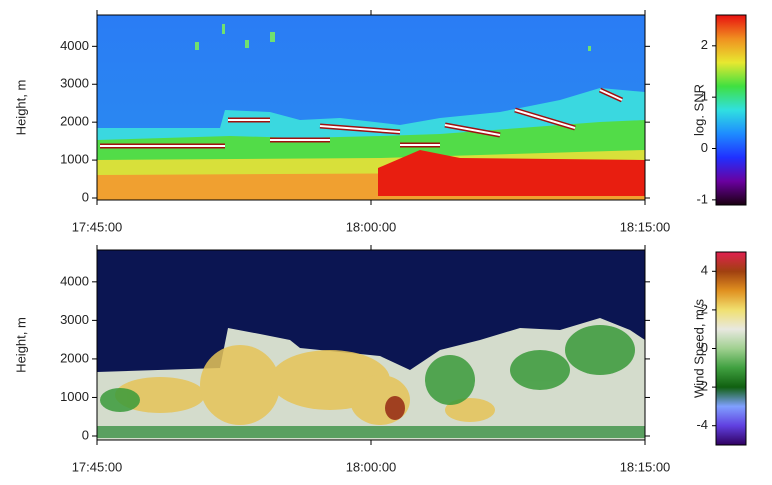  Describe the element at coordinates (698, 110) in the screenshot. I see `colorbar-label: log. SNR` at that location.